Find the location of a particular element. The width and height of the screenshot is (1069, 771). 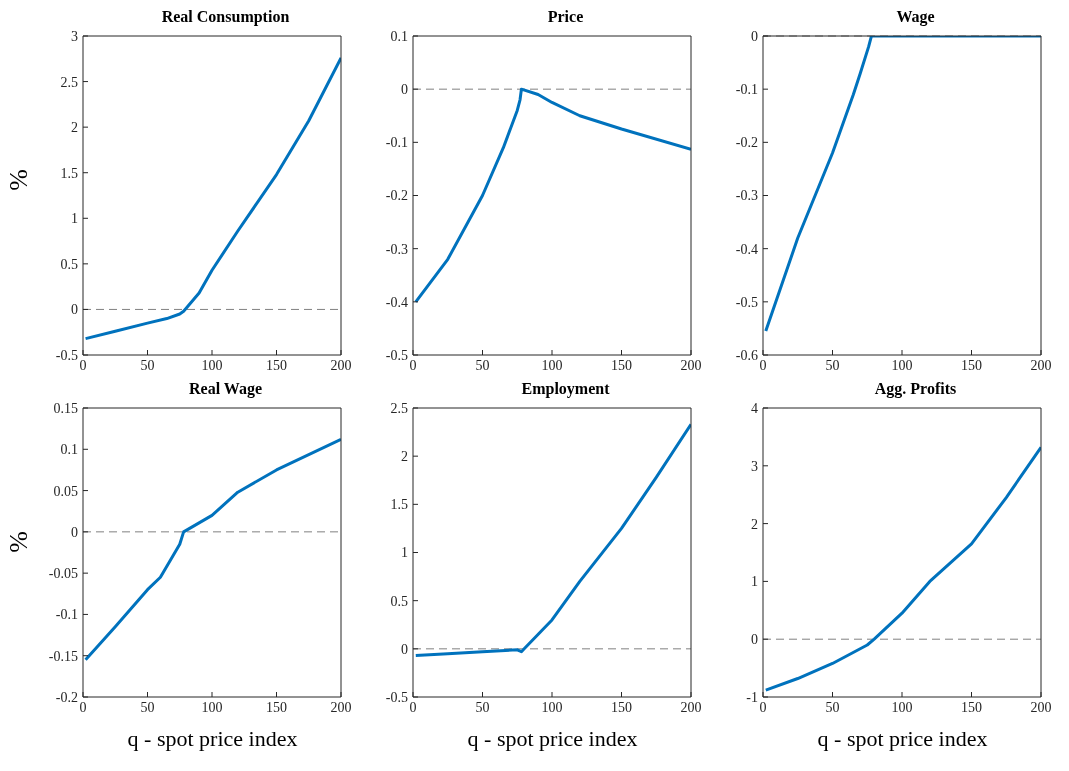

chart-title: Agg. Profits is located at coordinates (915, 390).